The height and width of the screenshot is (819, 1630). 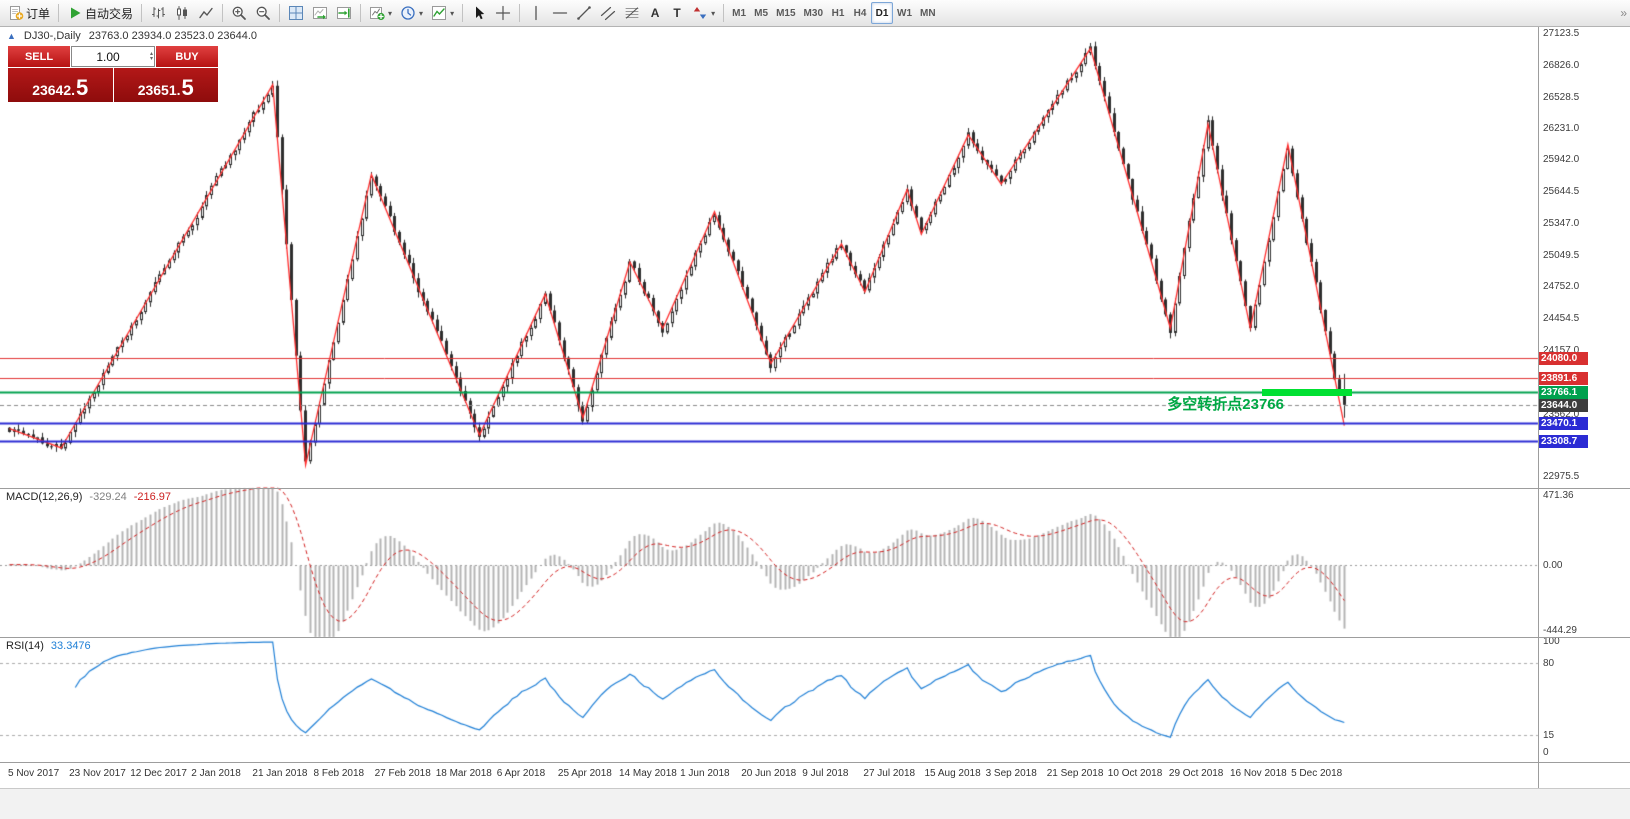 I want to click on price-axis-label: 26826.0, so click(x=1561, y=65).